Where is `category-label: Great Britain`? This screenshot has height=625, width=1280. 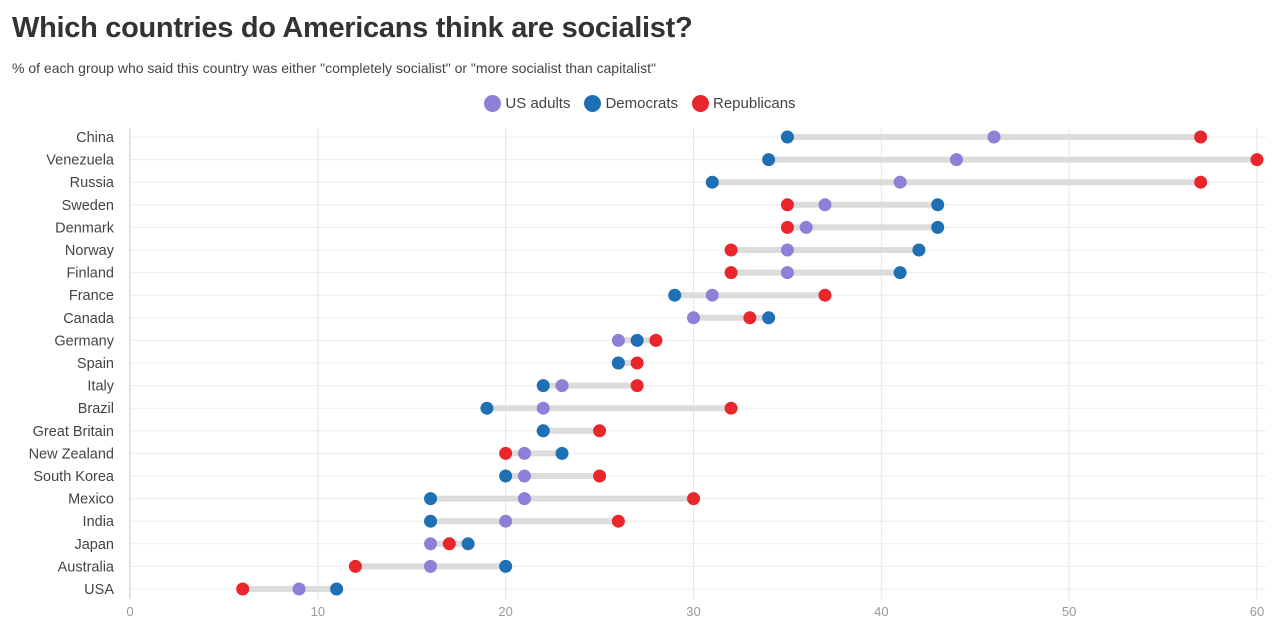 category-label: Great Britain is located at coordinates (73, 432).